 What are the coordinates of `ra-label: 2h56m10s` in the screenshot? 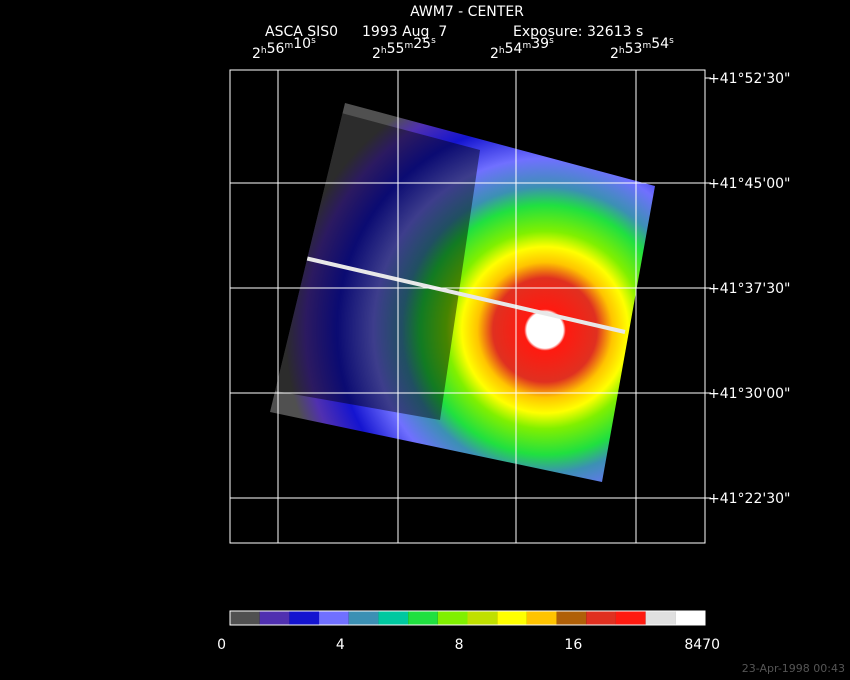 It's located at (284, 49).